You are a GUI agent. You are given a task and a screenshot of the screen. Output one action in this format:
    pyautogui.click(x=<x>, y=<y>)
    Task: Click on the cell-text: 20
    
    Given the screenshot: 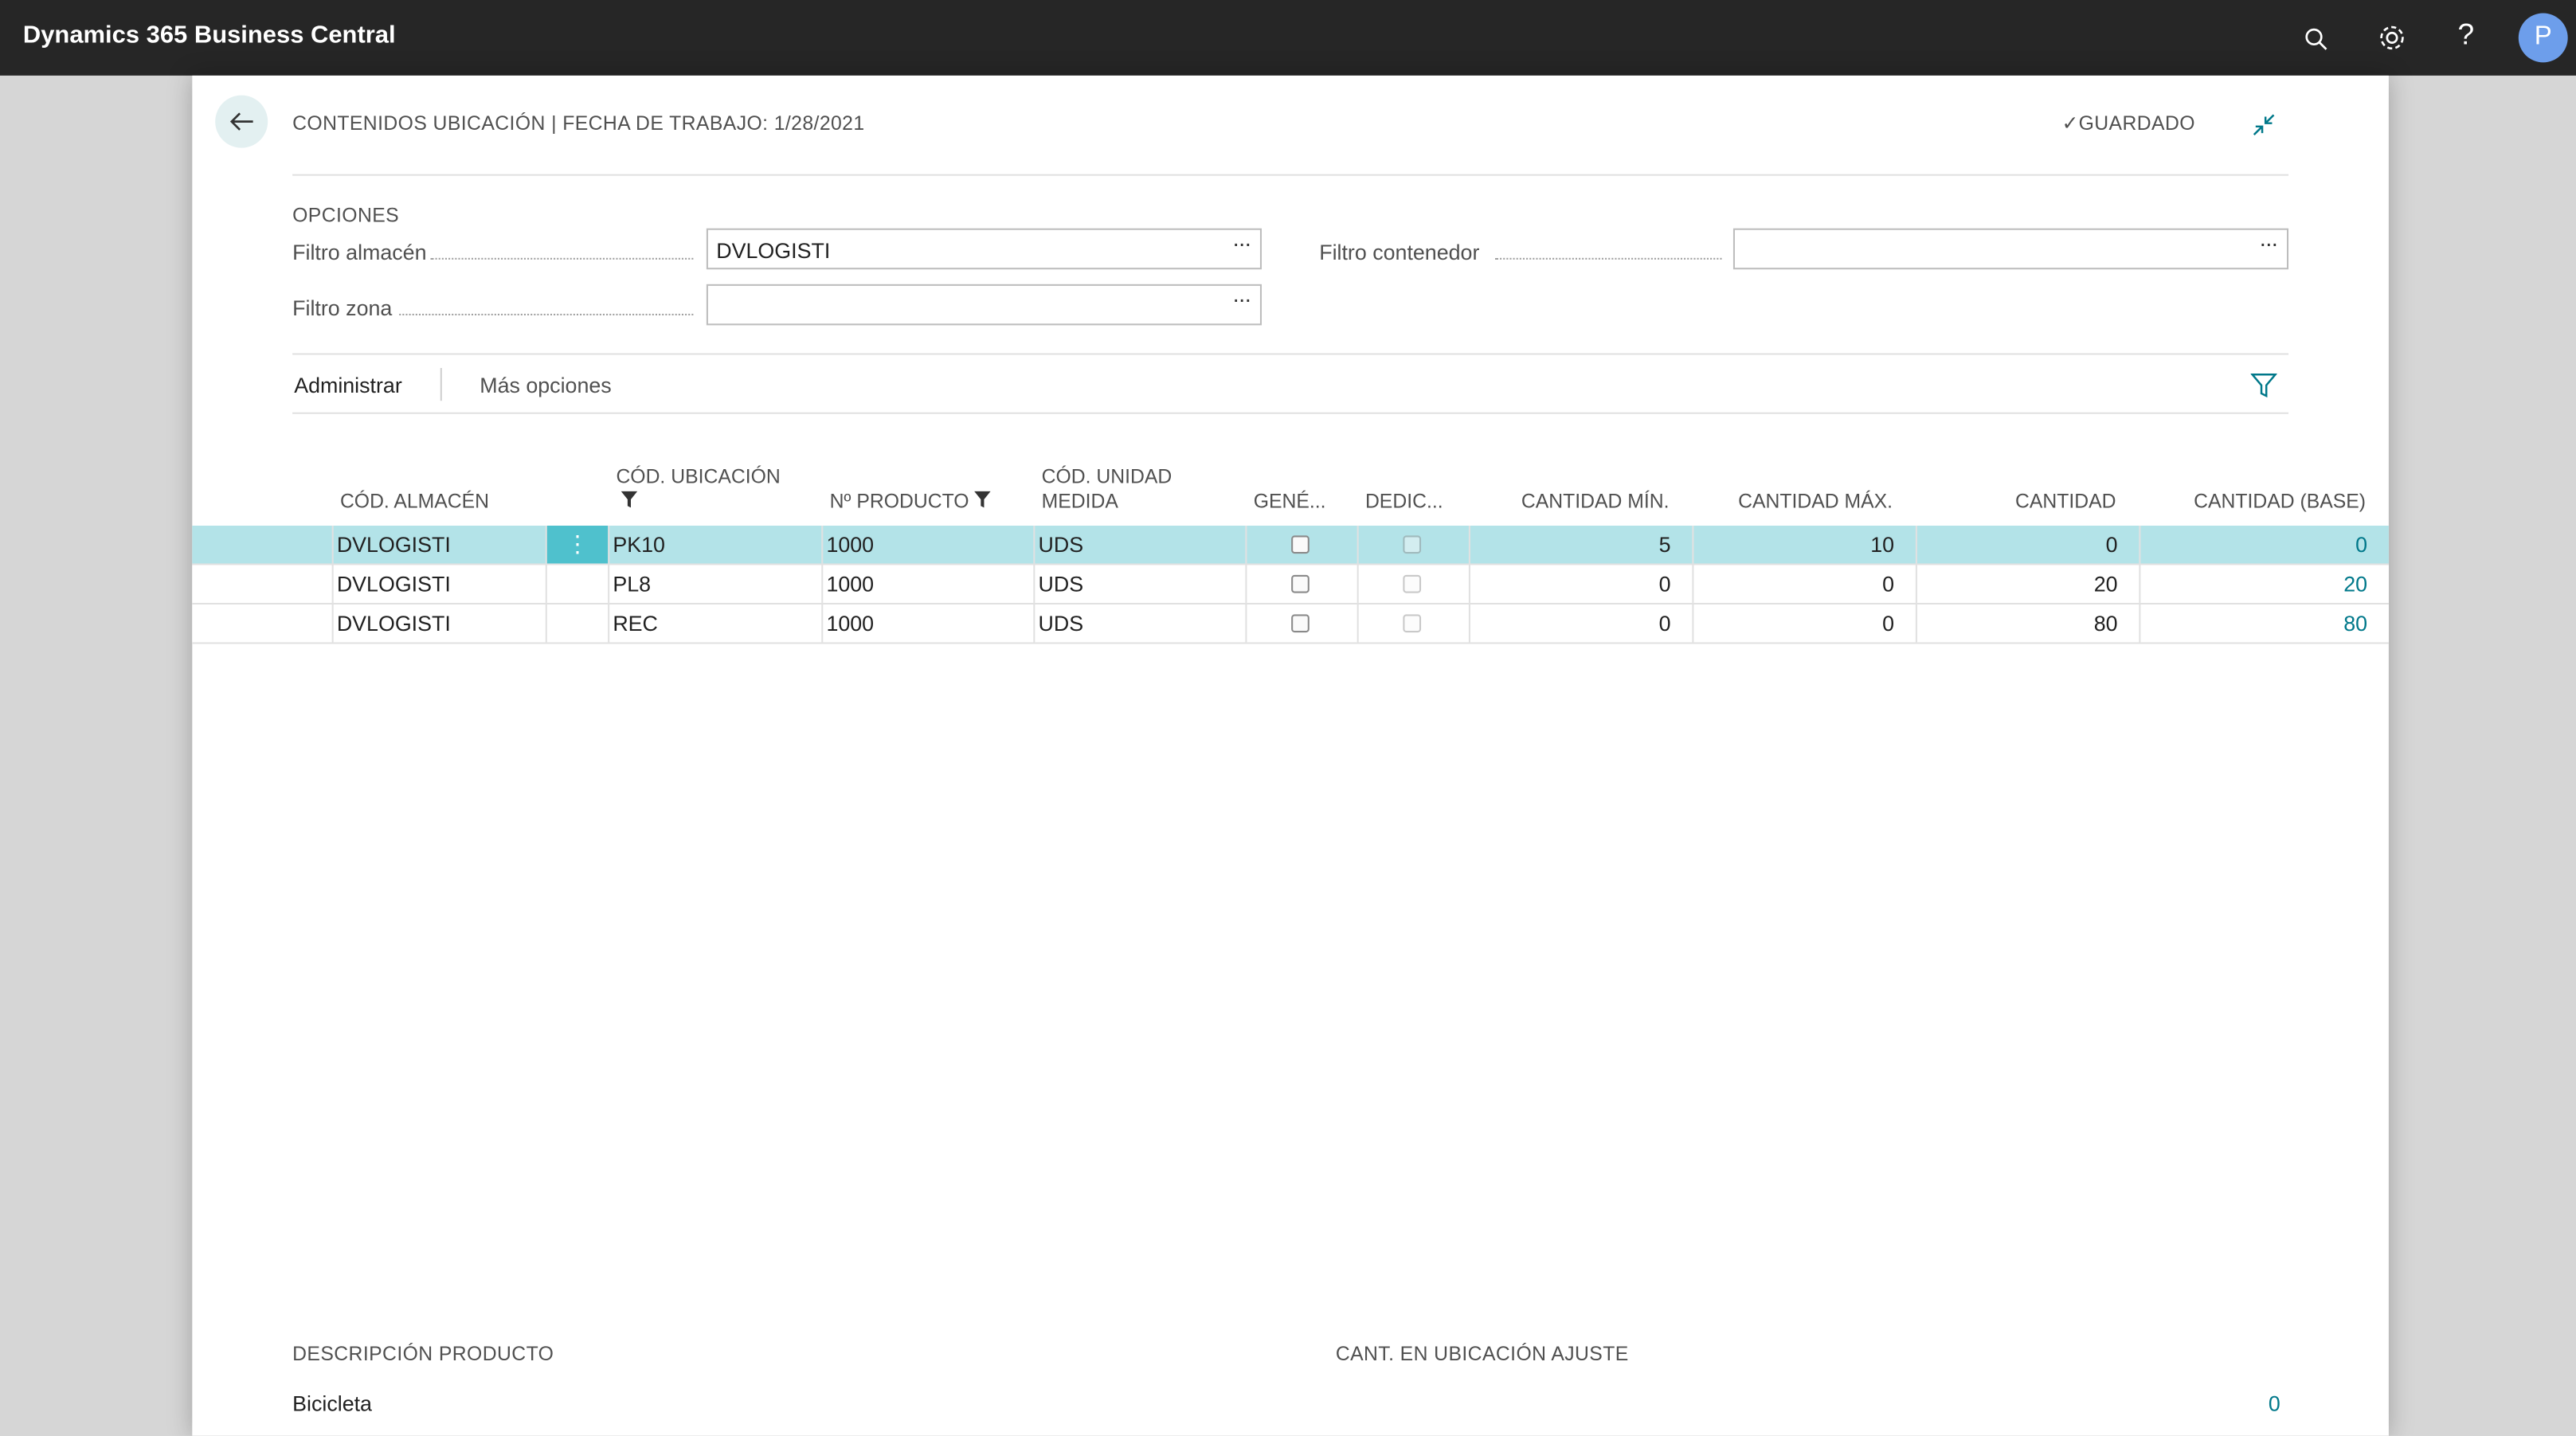 What is the action you would take?
    pyautogui.click(x=2105, y=584)
    